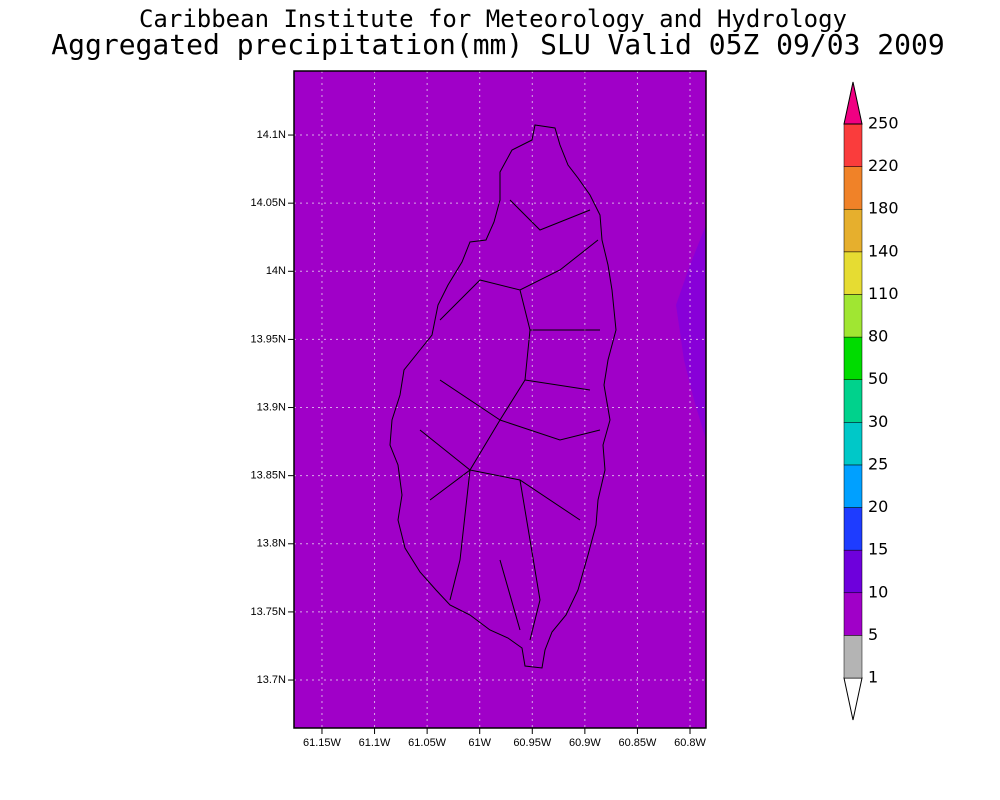 The height and width of the screenshot is (800, 1000). Describe the element at coordinates (269, 203) in the screenshot. I see `y-tick-label: 14.05N` at that location.